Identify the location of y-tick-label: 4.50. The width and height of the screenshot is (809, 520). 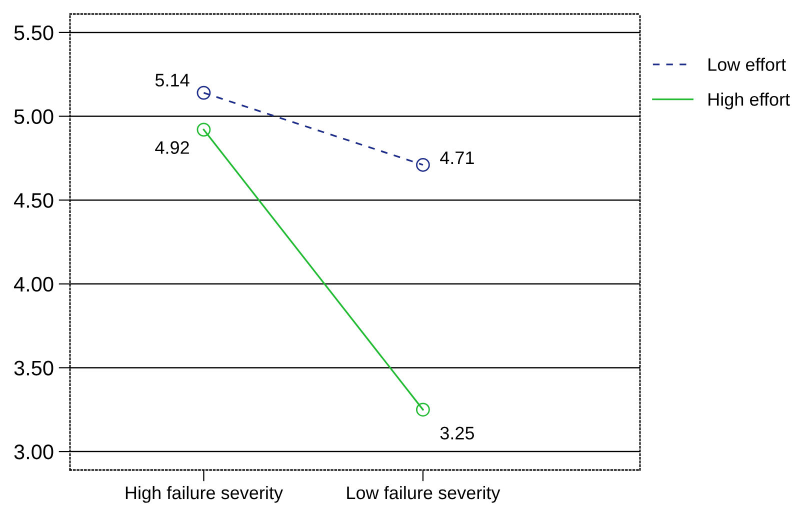
(34, 200).